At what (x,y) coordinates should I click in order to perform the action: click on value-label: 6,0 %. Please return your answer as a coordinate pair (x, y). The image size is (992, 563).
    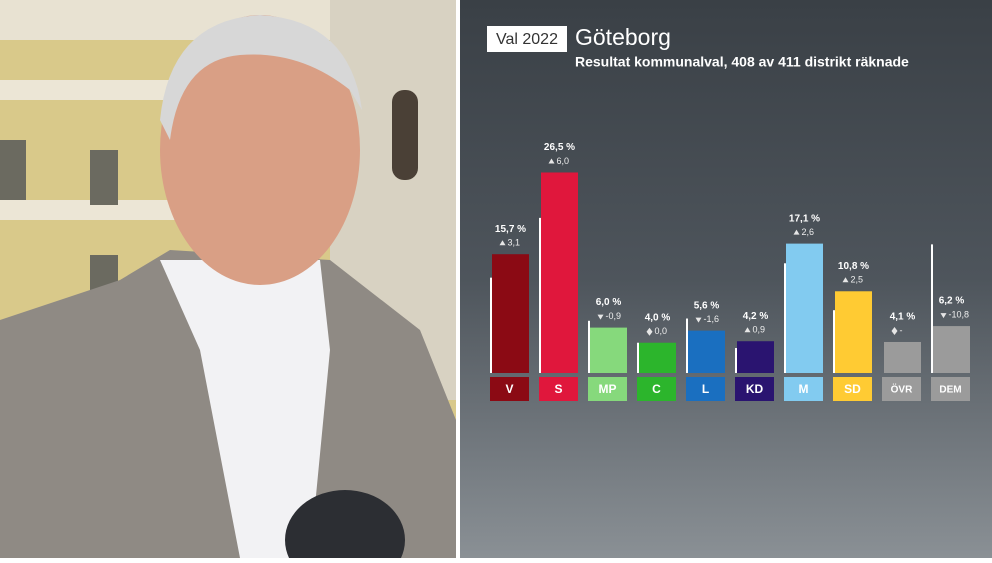
    Looking at the image, I should click on (609, 302).